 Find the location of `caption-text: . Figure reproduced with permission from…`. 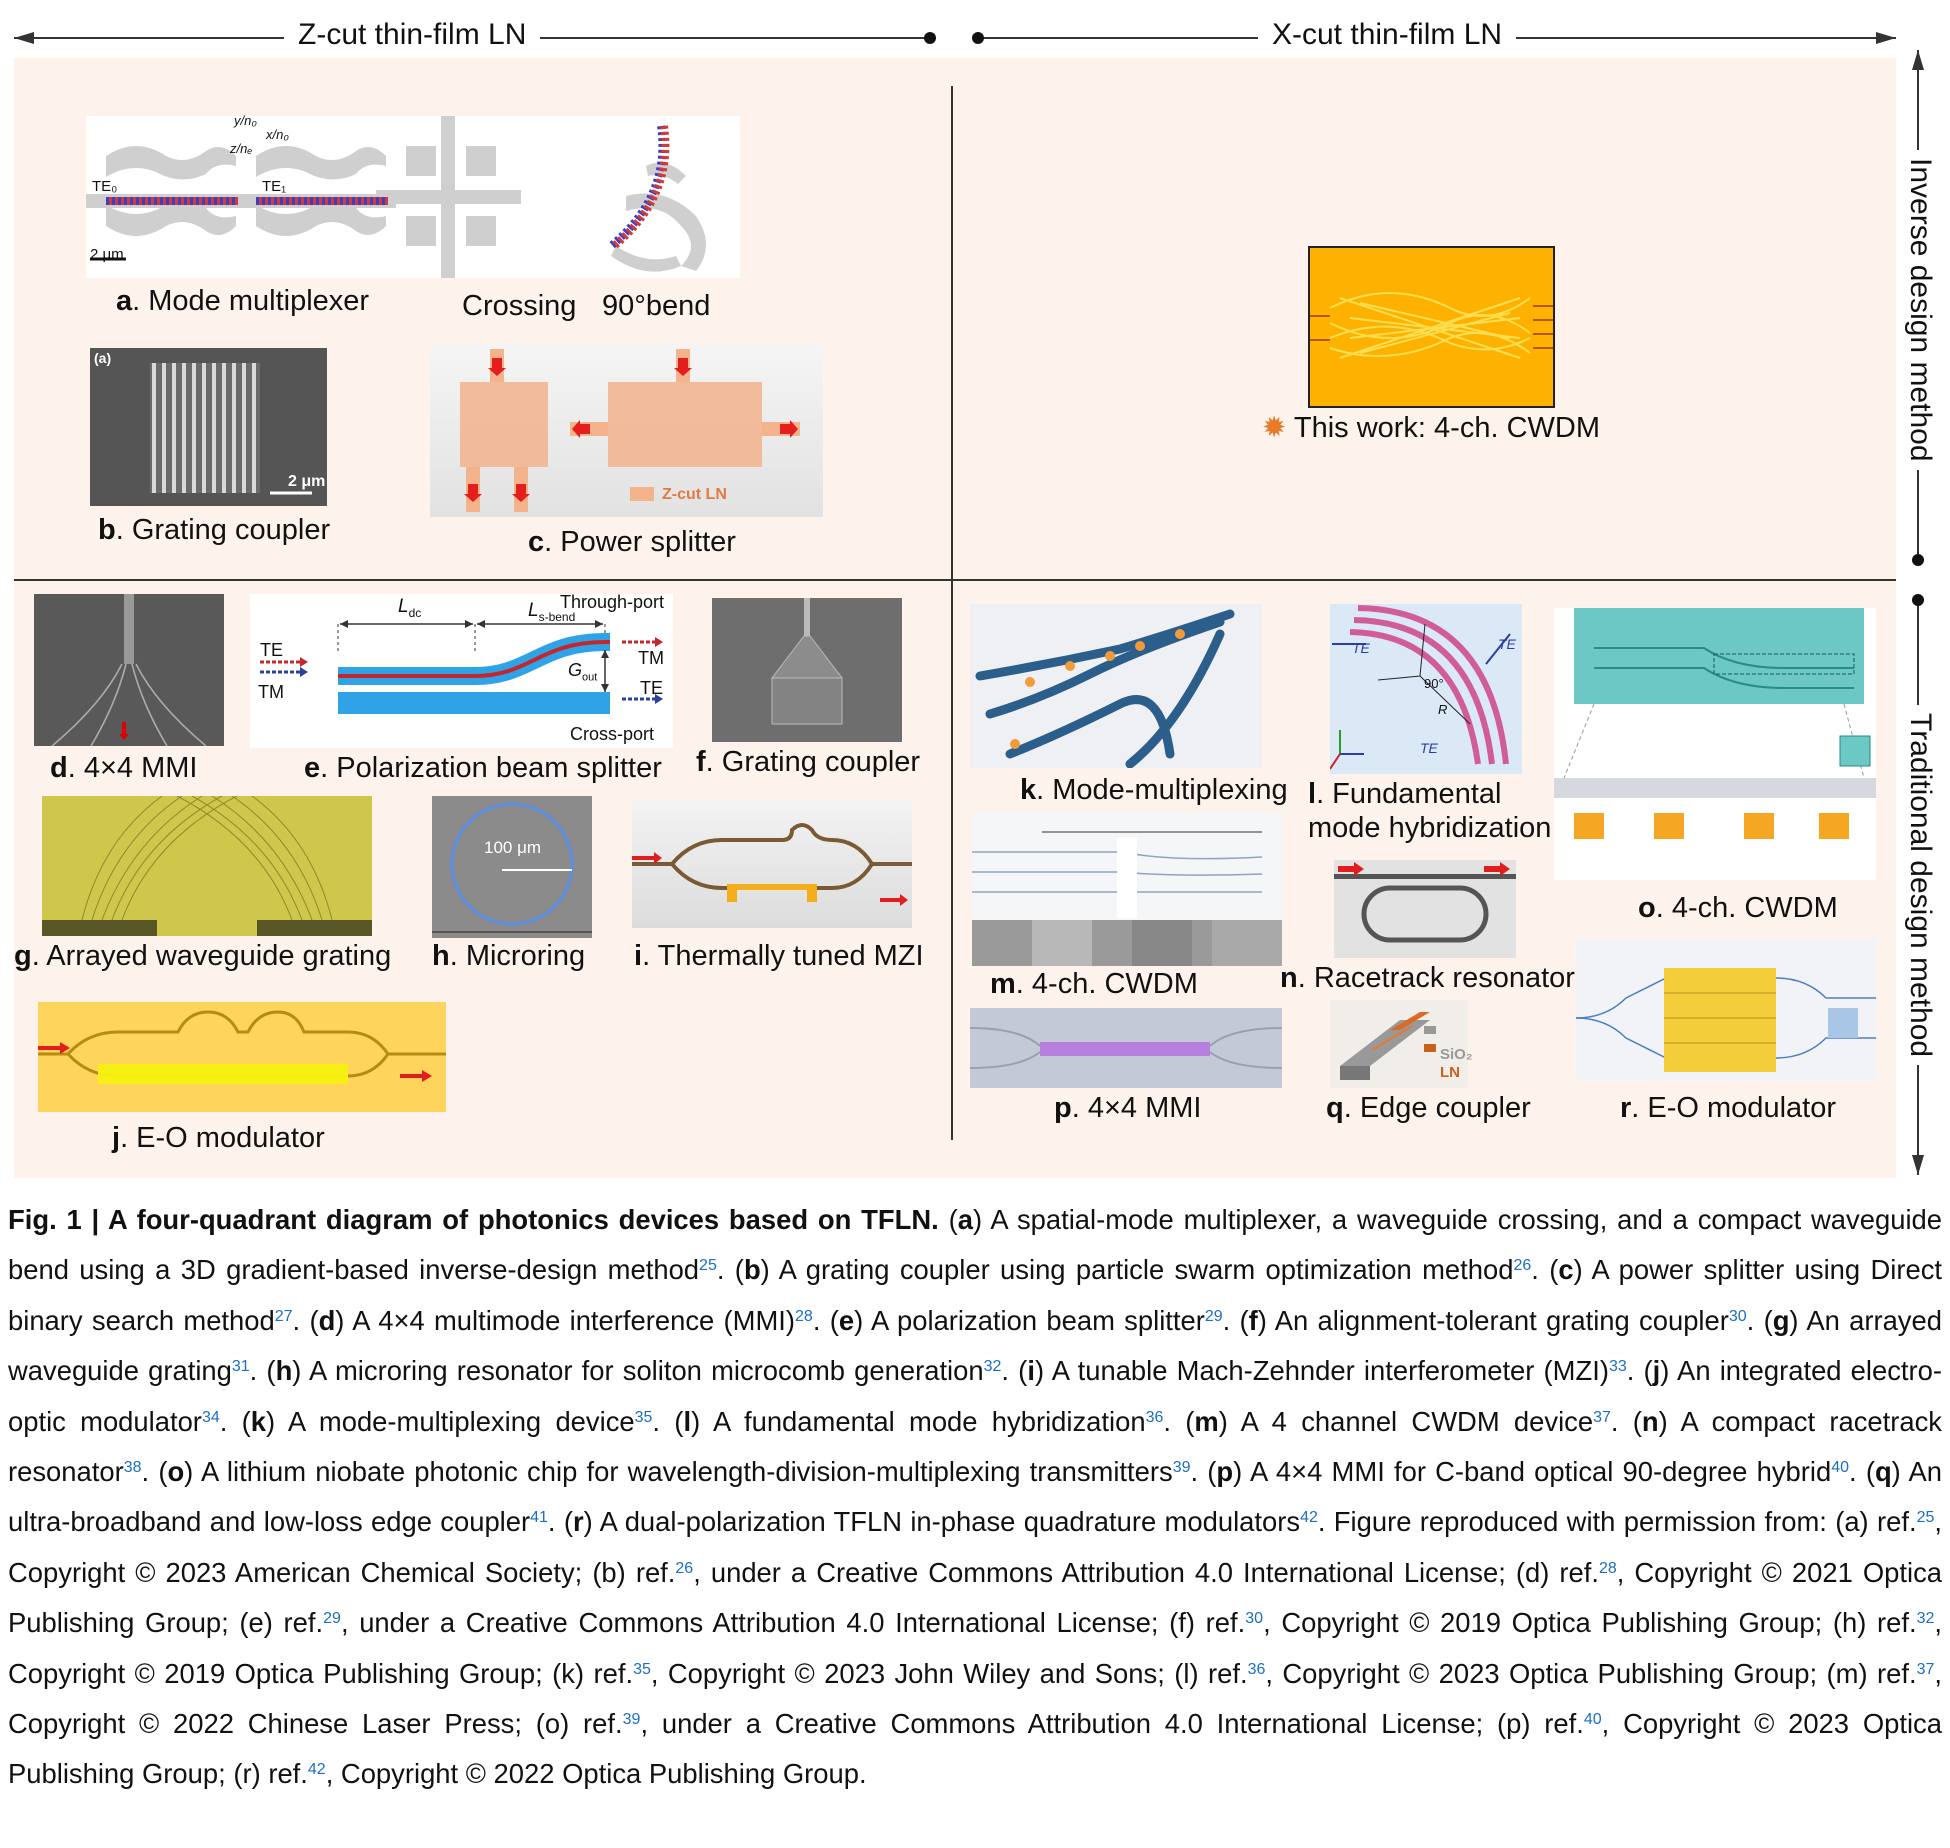

caption-text: . Figure reproduced with permission from… is located at coordinates (1617, 1522).